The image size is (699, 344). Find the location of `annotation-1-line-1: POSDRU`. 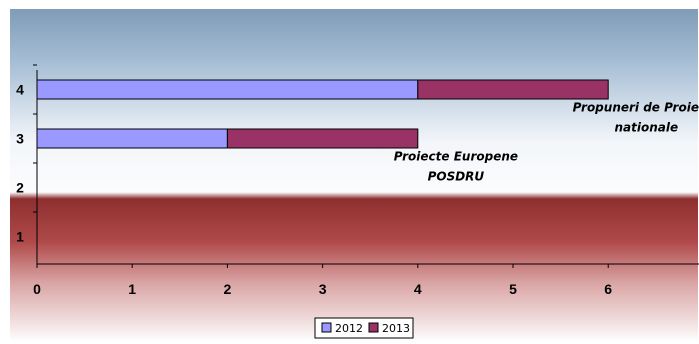

annotation-1-line-1: POSDRU is located at coordinates (456, 177).